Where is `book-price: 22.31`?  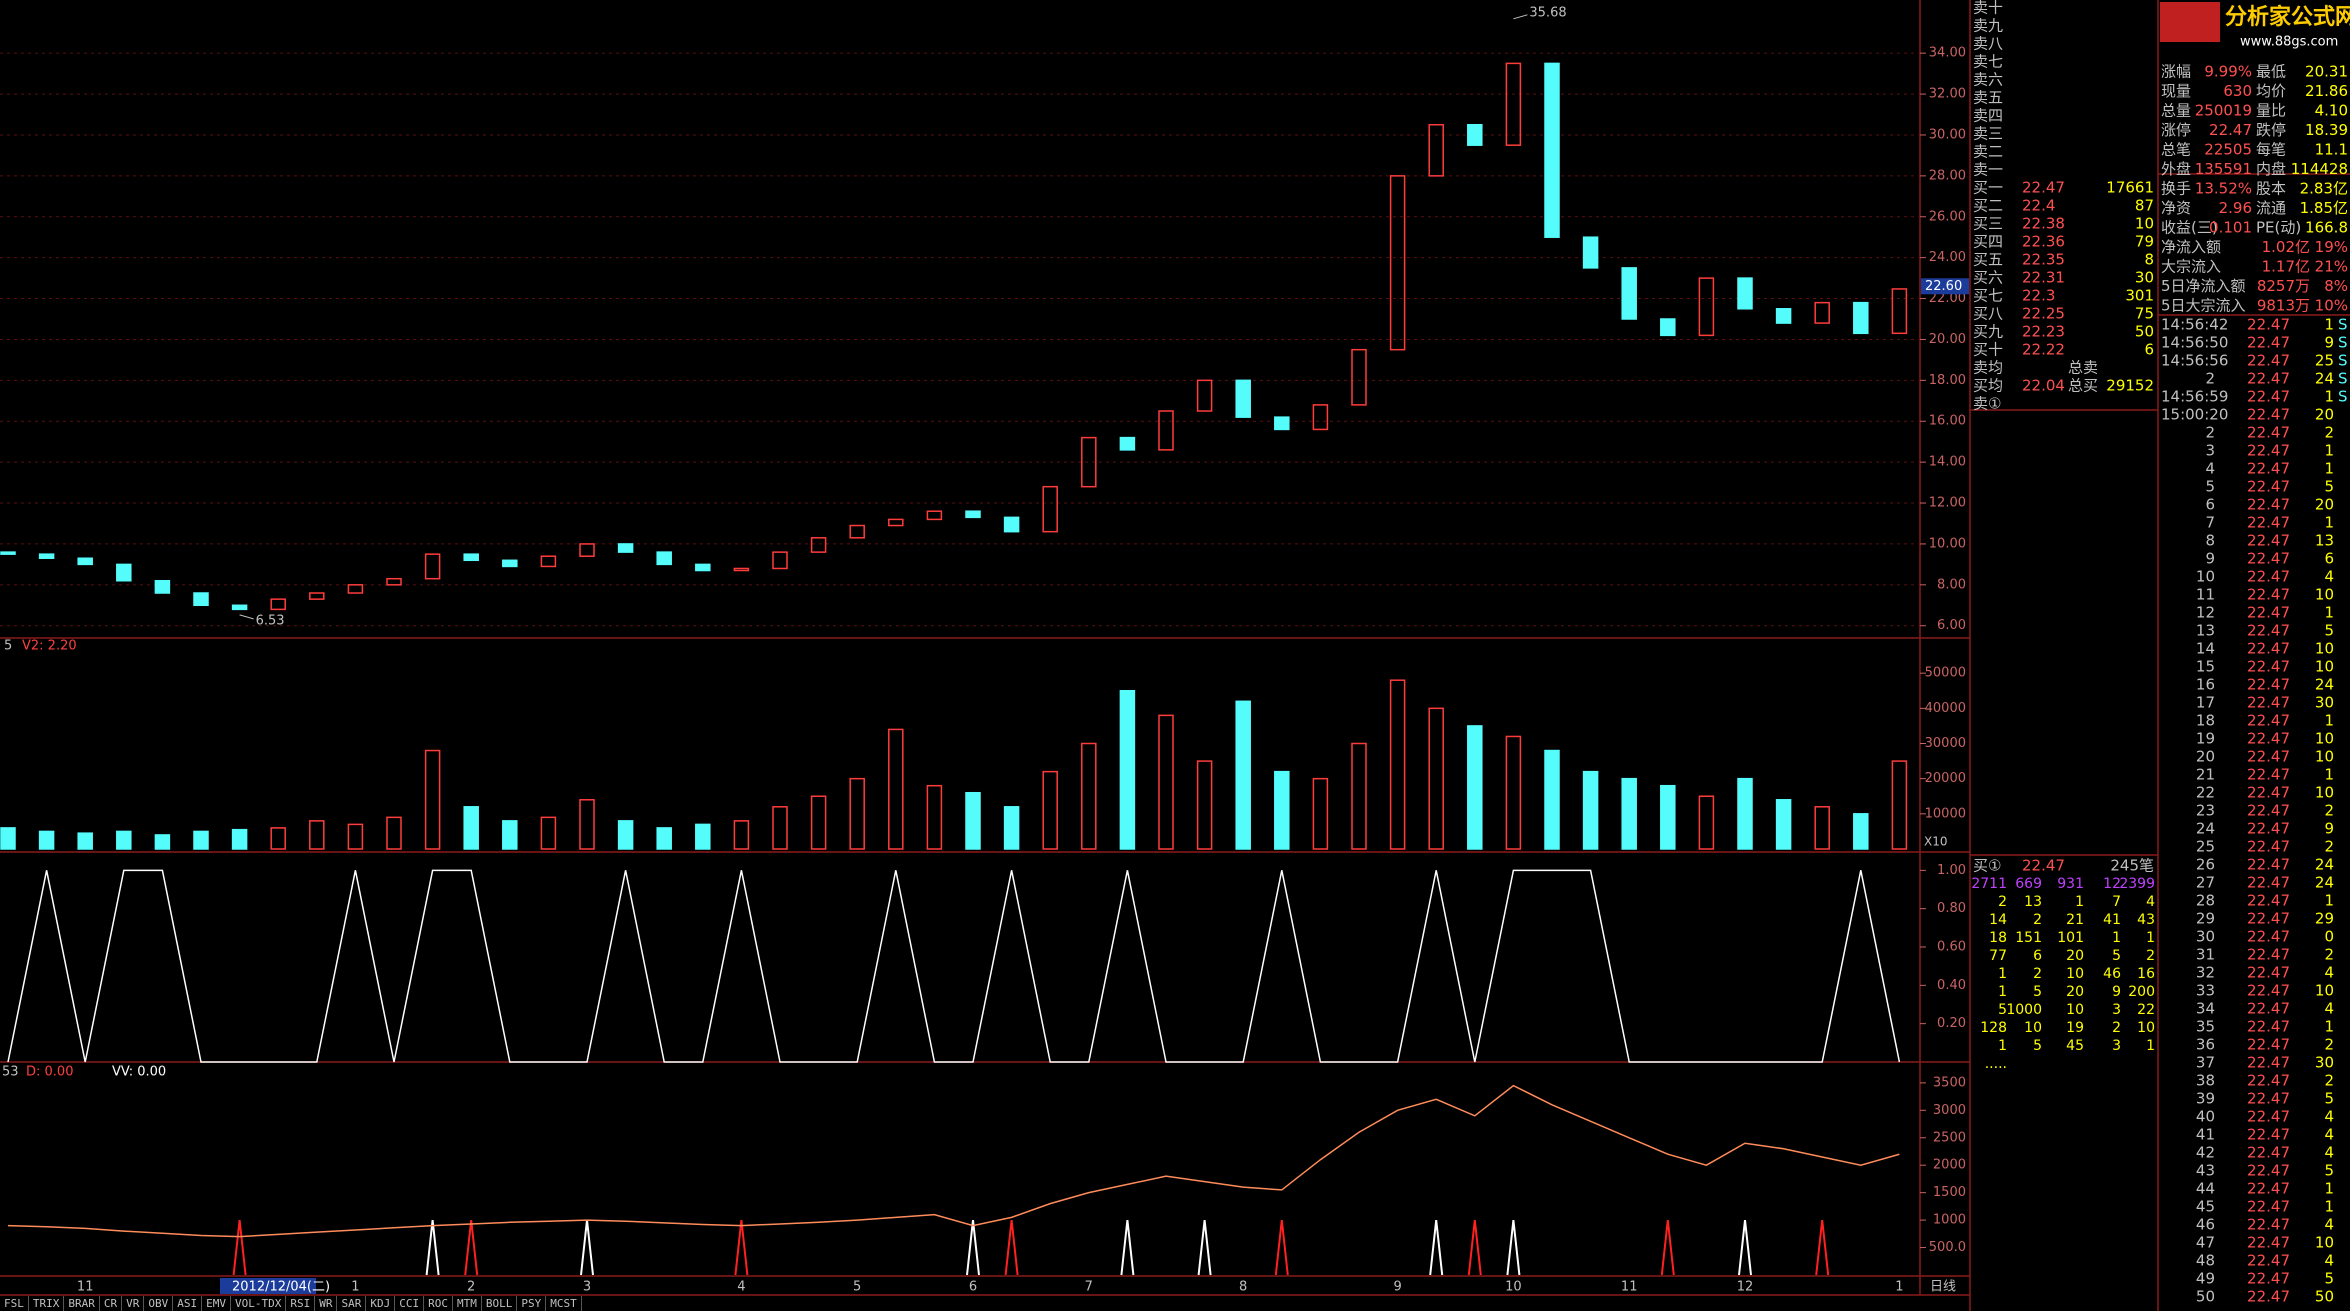
book-price: 22.31 is located at coordinates (2043, 278).